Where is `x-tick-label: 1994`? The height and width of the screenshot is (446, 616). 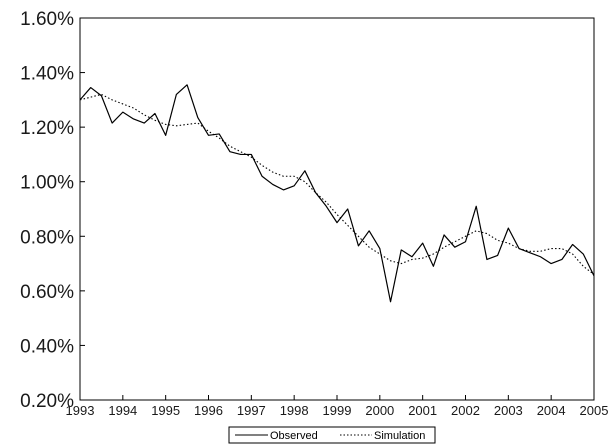
x-tick-label: 1994 is located at coordinates (122, 410).